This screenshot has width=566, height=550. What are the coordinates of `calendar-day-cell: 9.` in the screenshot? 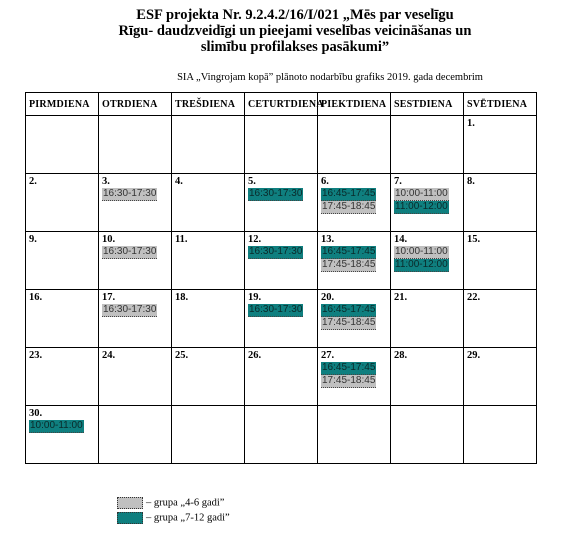 It's located at (62, 260).